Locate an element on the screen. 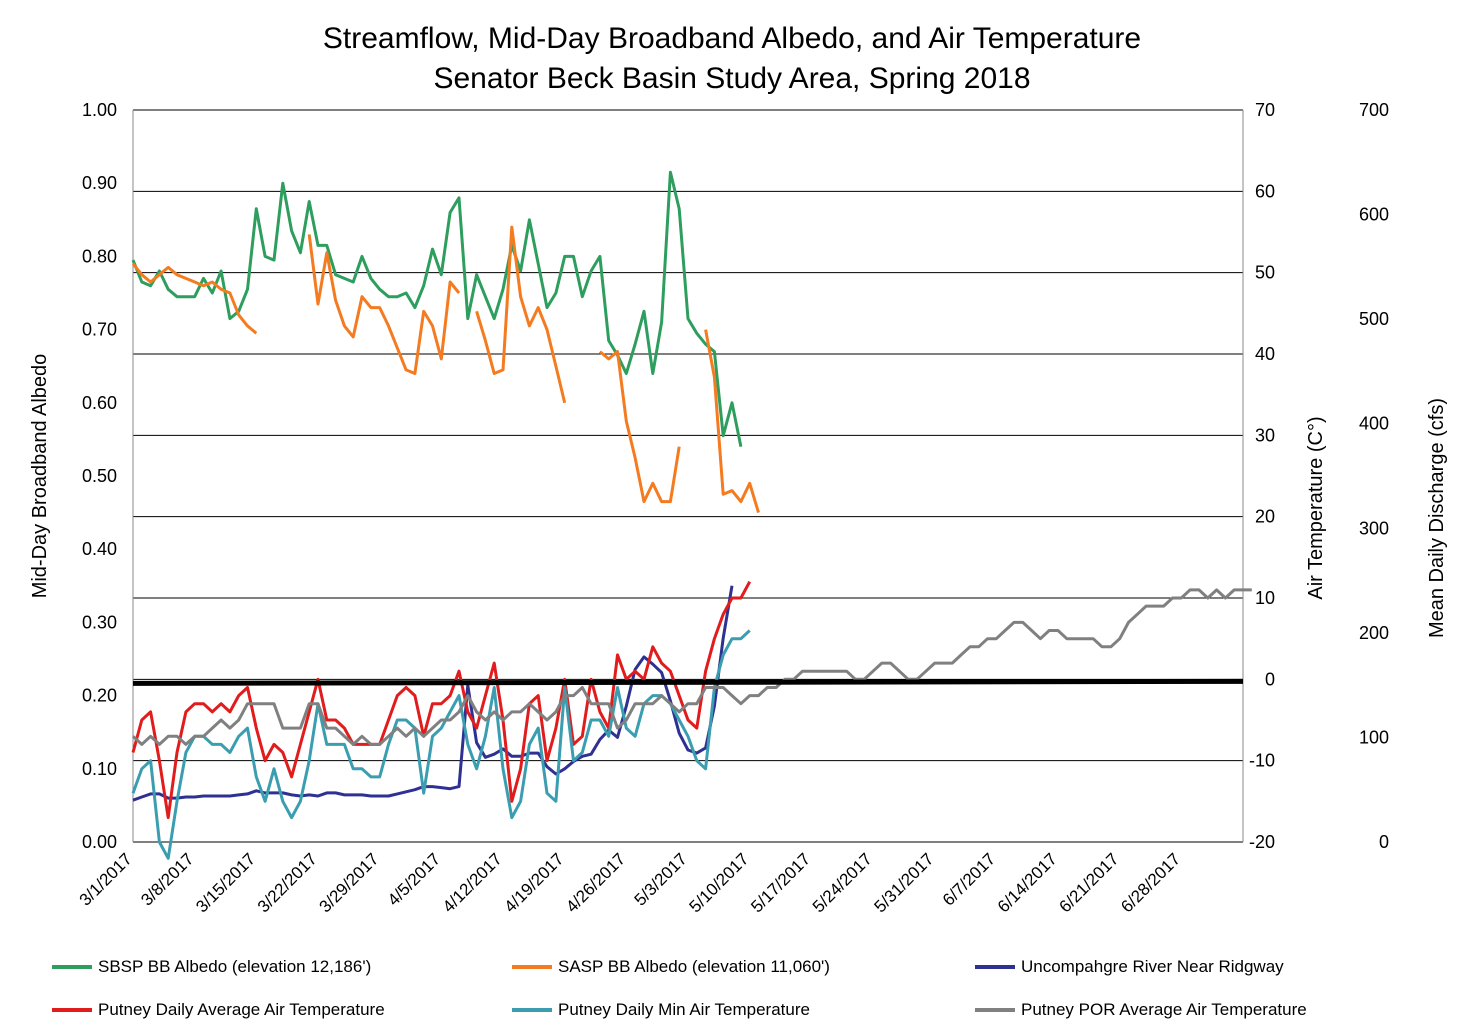 This screenshot has height=1033, width=1464. legend-item: Putney POR Average Air Temperature is located at coordinates (1141, 1010).